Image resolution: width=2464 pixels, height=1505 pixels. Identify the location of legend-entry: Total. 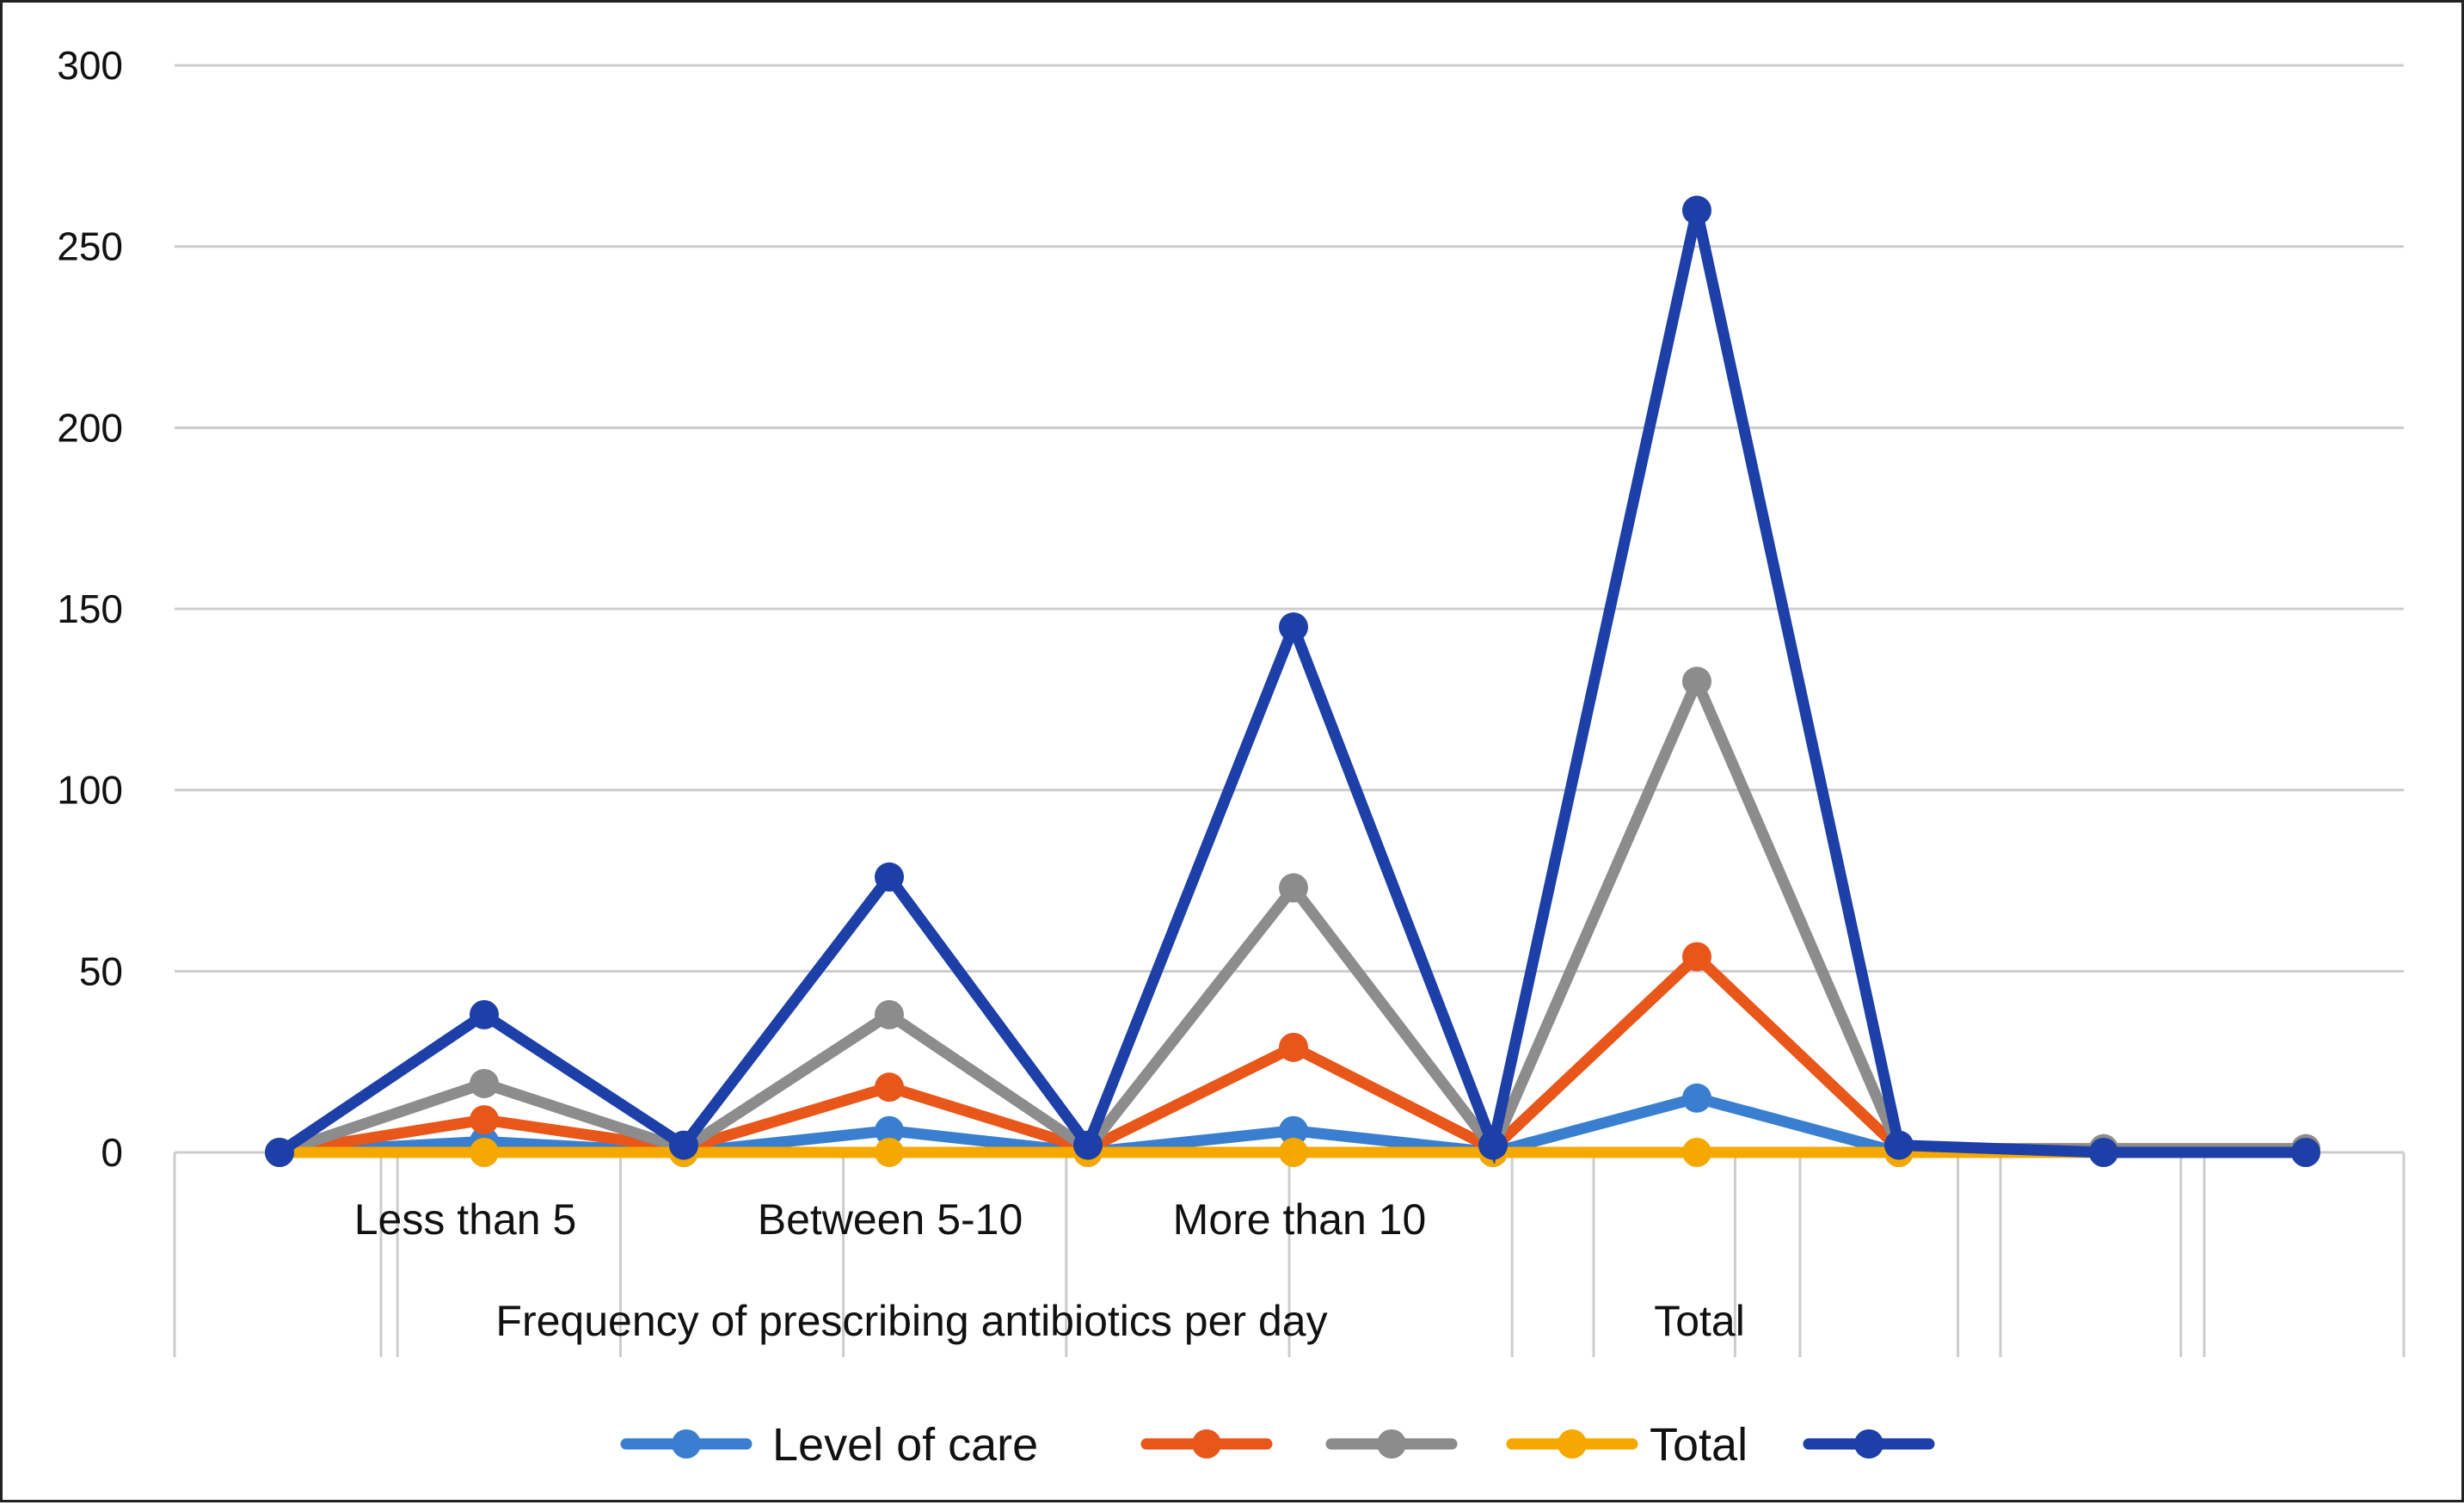
(1627, 1445).